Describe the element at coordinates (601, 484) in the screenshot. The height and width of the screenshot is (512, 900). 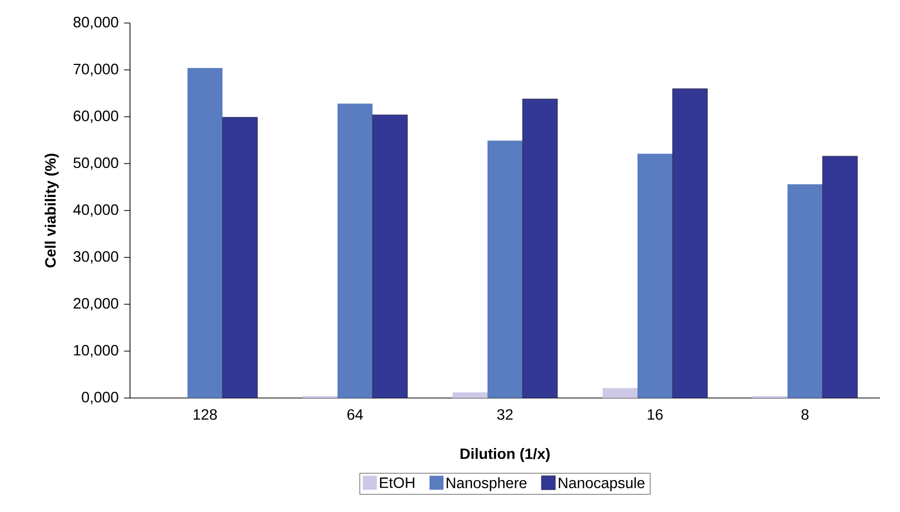
I see `legend-label: Nanocapsule` at that location.